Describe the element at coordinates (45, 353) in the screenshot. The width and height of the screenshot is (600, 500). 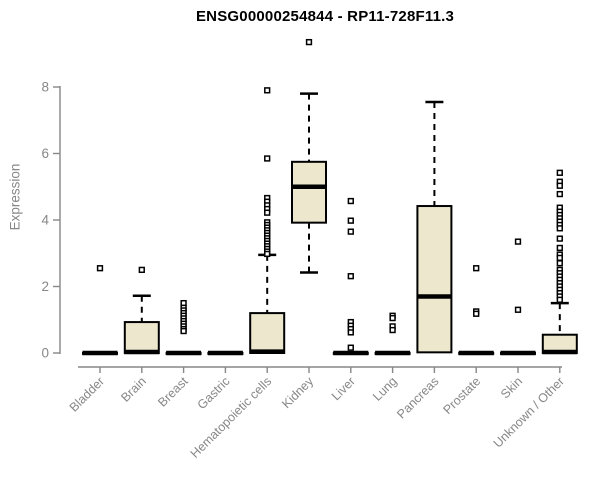
I see `y-tick-label: 0` at that location.